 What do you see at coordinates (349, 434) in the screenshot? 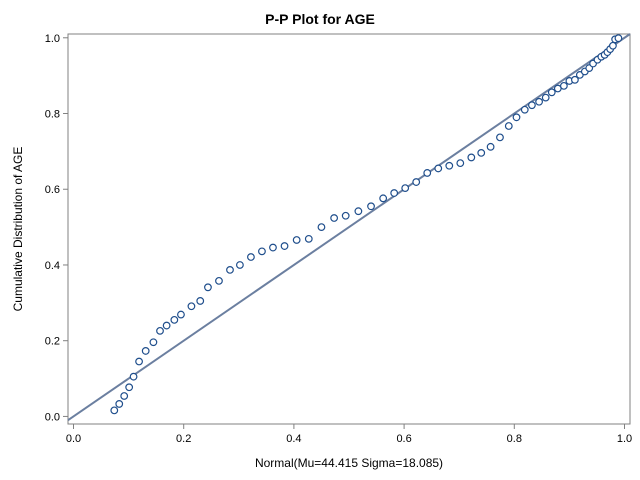
I see `x-axis: 0.0 0.2 0.4 0.6 0.8 1.0` at bounding box center [349, 434].